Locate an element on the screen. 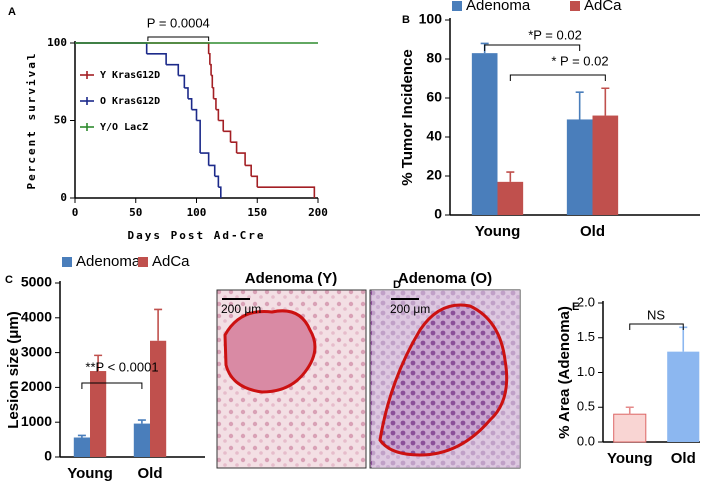 The width and height of the screenshot is (709, 483). annotation: NS is located at coordinates (656, 314).